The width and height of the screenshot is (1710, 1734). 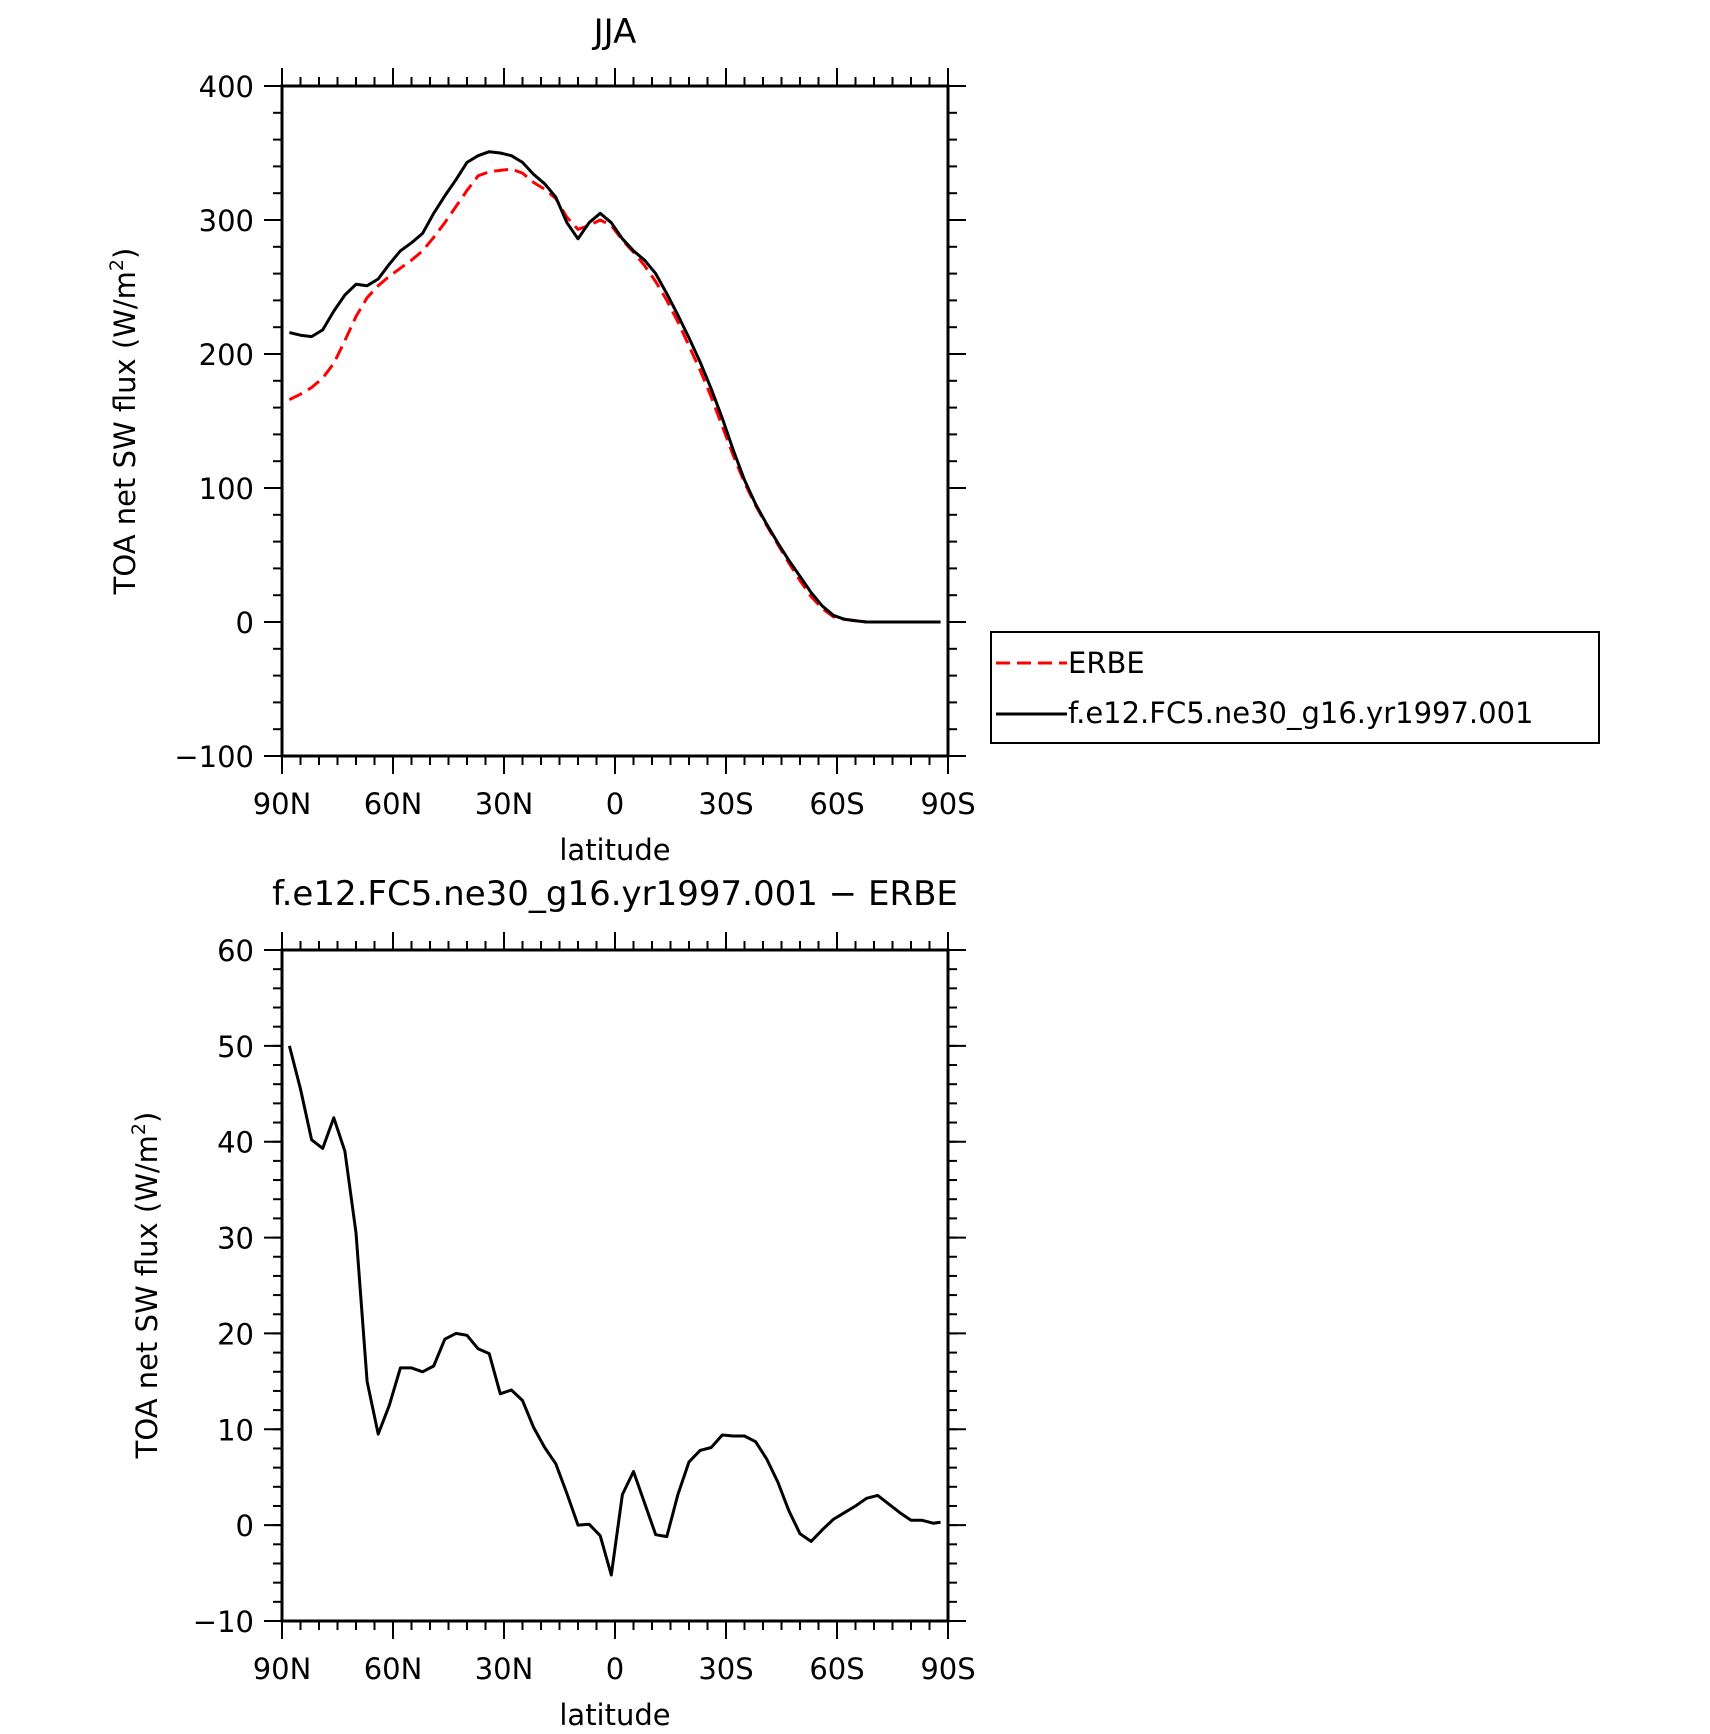 I want to click on bottom-y-axis-title-main: TOA net SW flux (W/m, so click(x=147, y=1297).